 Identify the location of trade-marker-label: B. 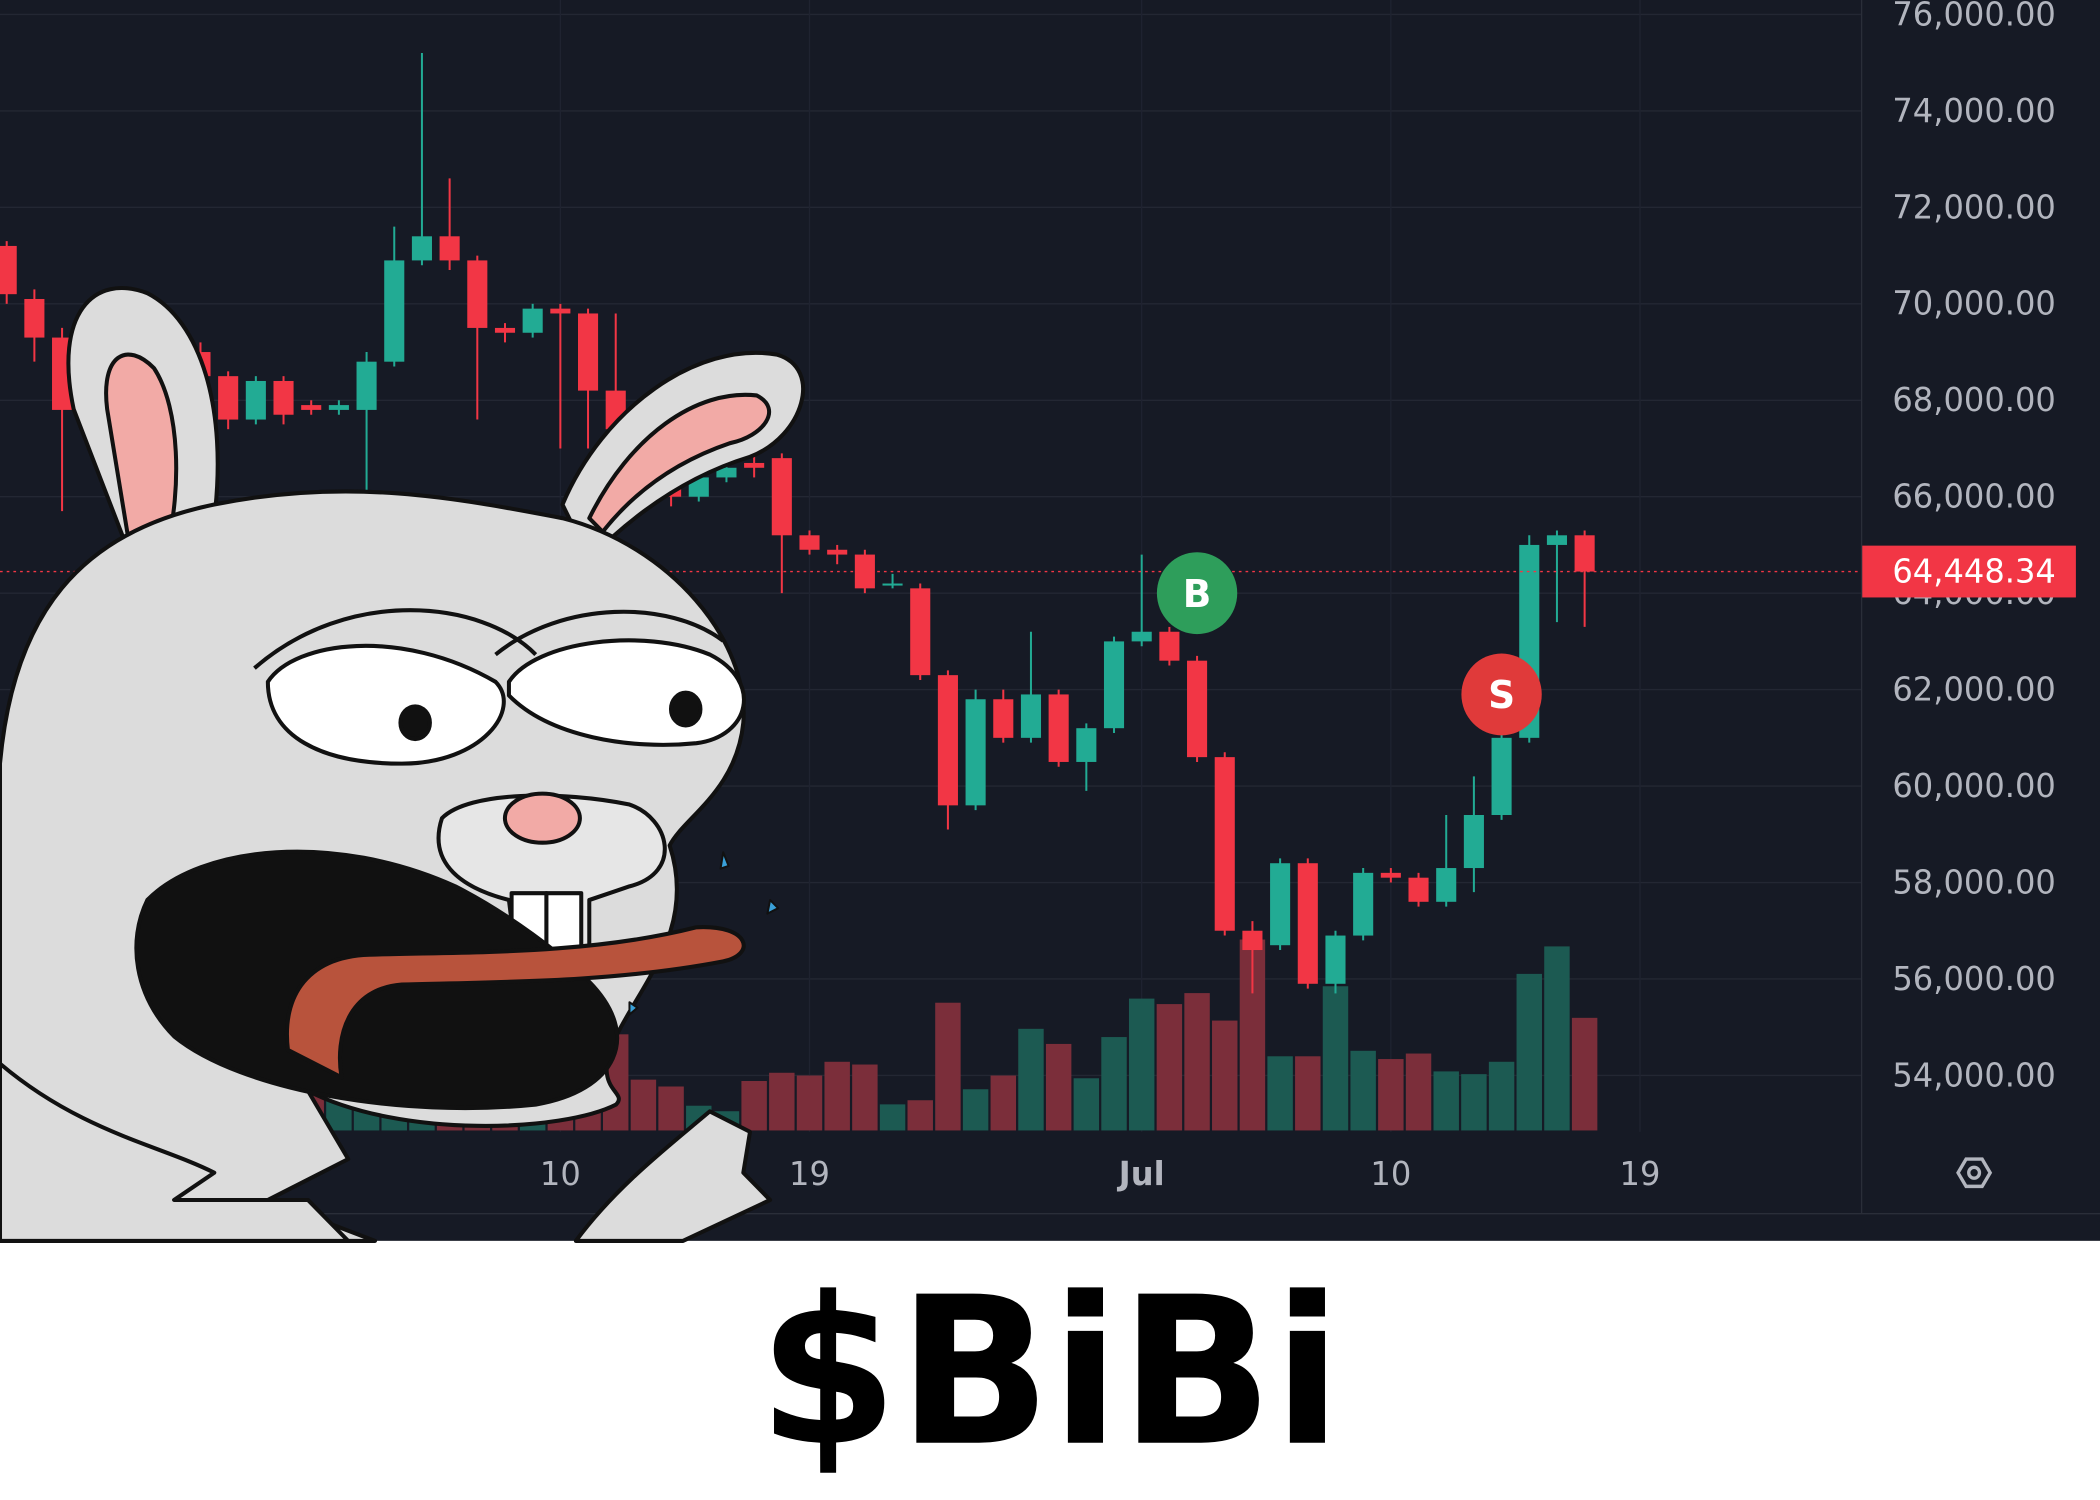
(1197, 593).